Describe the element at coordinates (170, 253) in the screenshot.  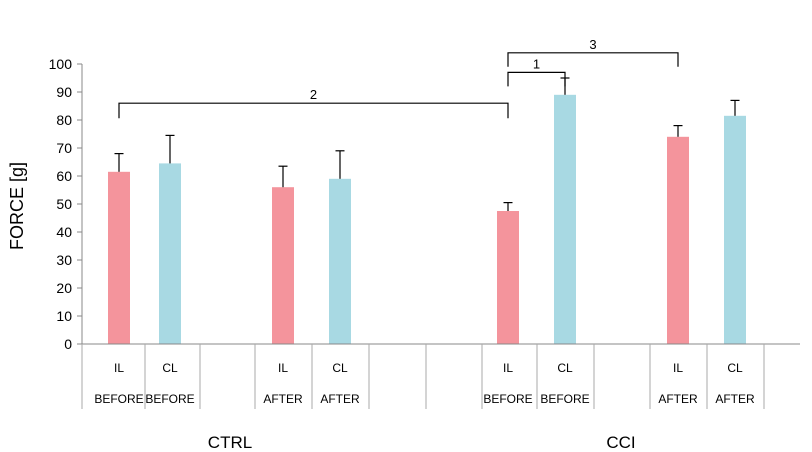
I see `bar-ctrl-cl-before` at that location.